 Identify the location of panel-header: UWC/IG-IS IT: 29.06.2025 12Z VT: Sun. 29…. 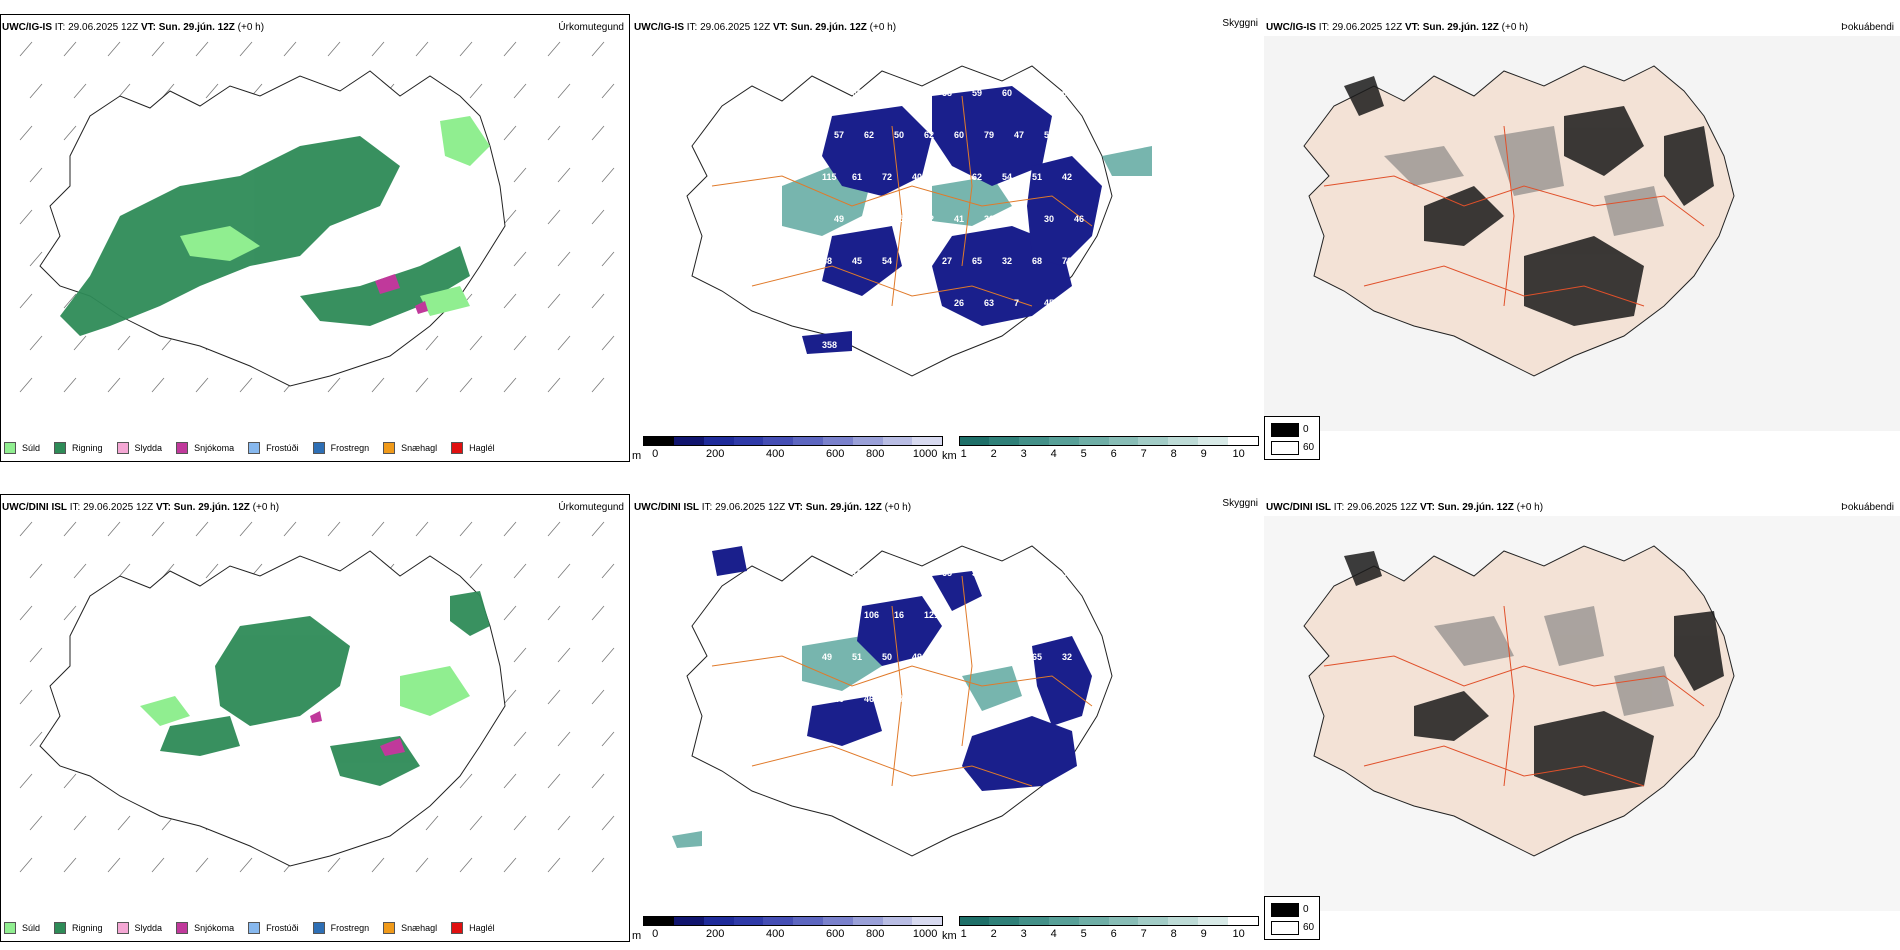
(765, 27).